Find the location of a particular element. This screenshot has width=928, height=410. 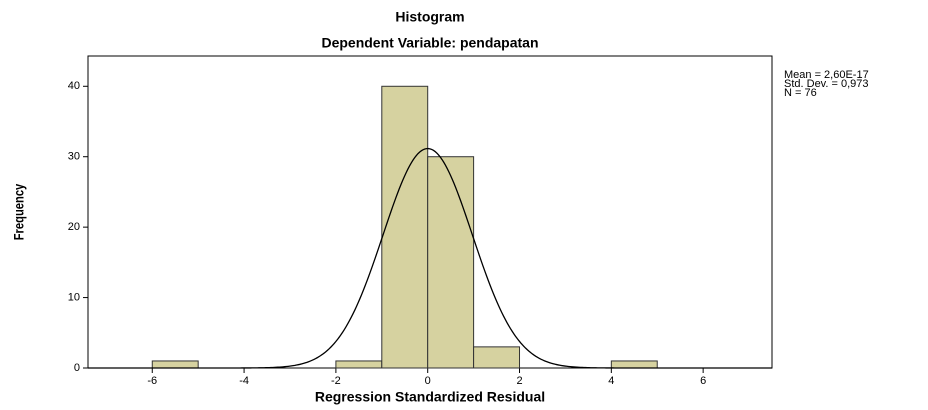

stat-mean: Mean = 2,60E-17 is located at coordinates (826, 75).